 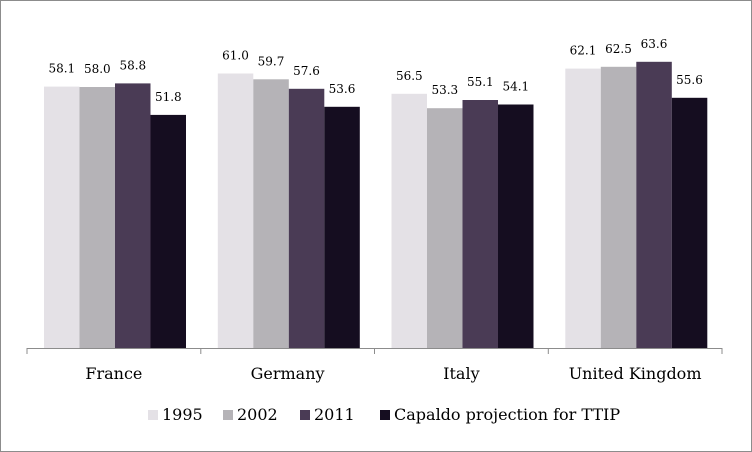 I want to click on data-label-italy-2002: 53.3, so click(x=444, y=90).